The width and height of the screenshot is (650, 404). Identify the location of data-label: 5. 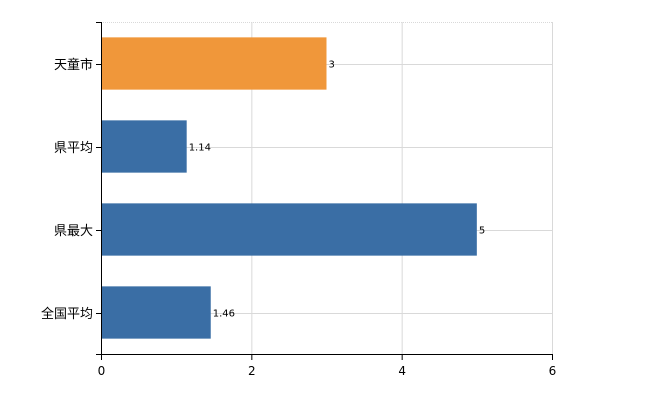
(482, 231).